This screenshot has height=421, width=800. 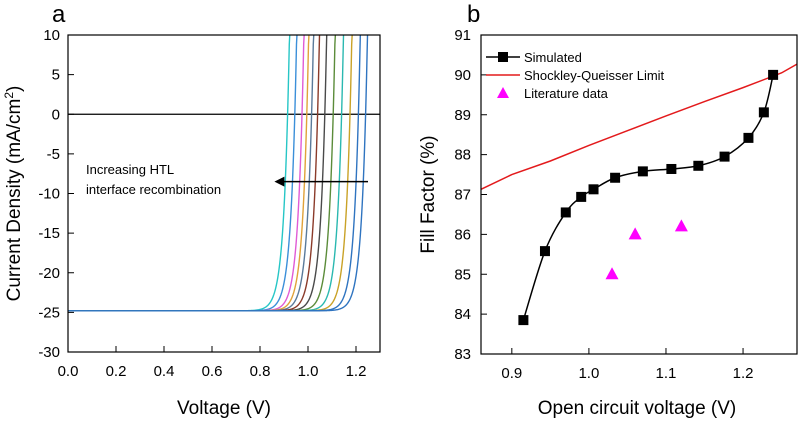 I want to click on panel-b-x-tick-label: 1.0, so click(x=588, y=373).